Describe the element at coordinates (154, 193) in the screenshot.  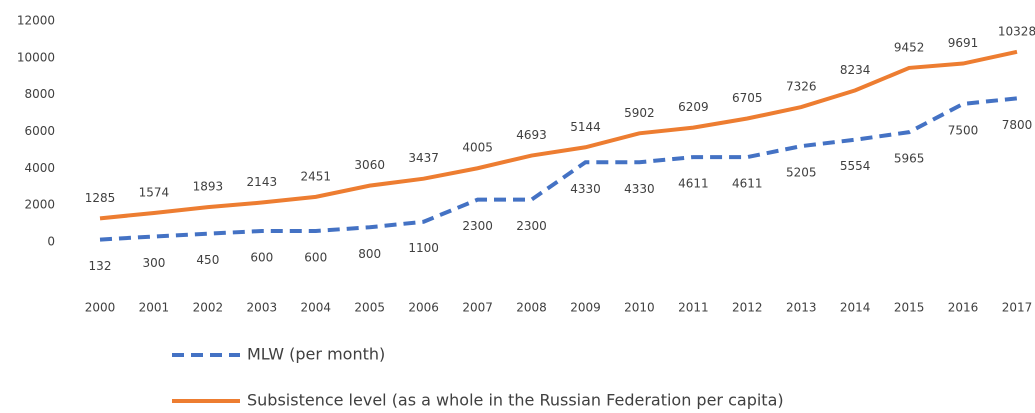
I see `data-label: 1574` at that location.